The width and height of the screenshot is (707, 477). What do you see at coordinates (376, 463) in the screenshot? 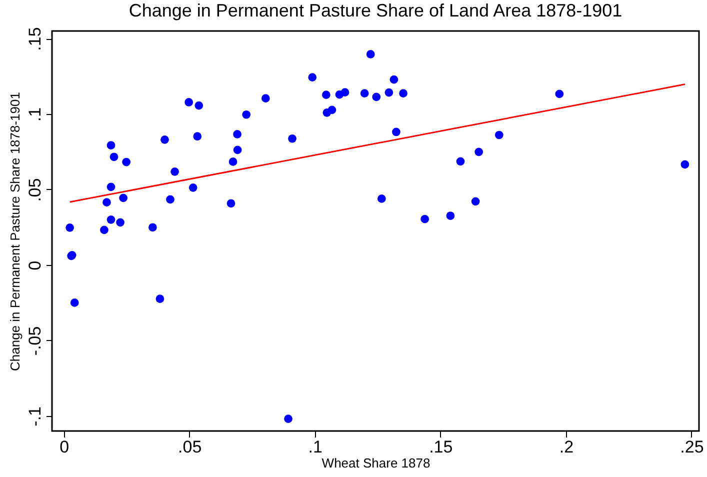
I see `x-axis-title: Wheat Share 1878` at bounding box center [376, 463].